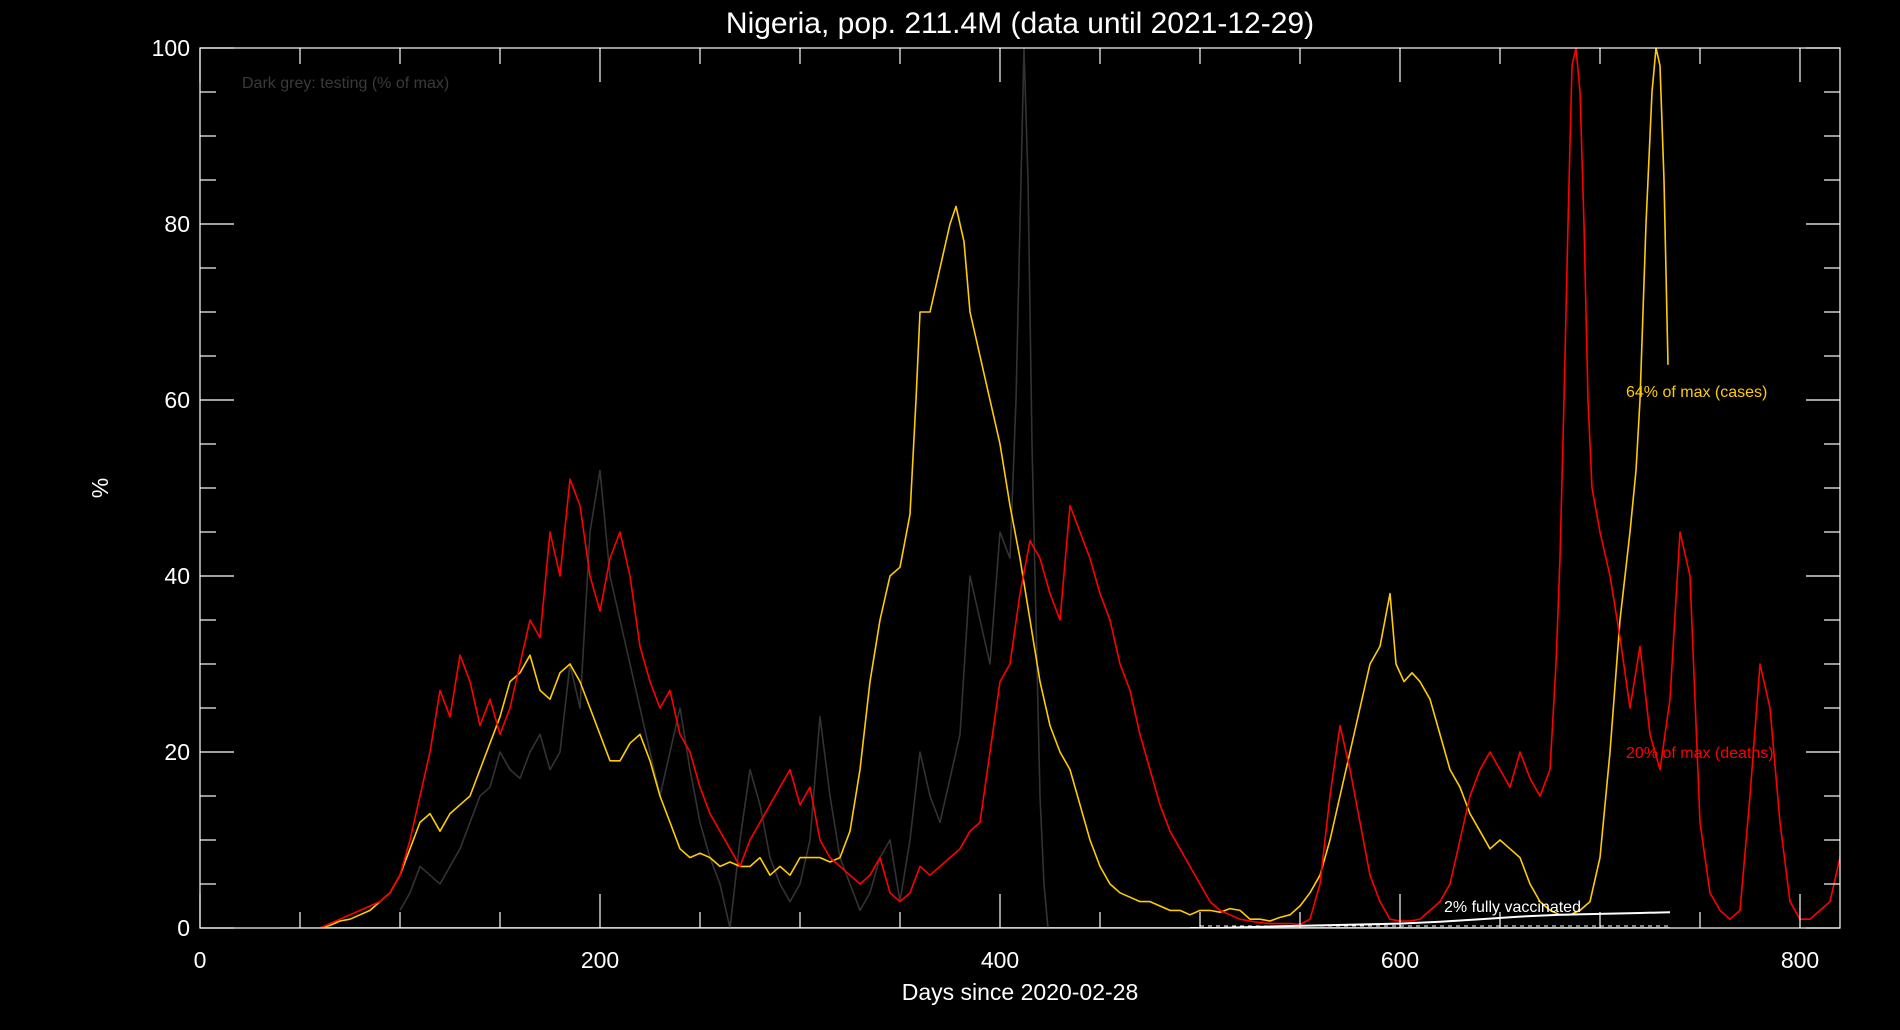 This screenshot has width=1900, height=1030. What do you see at coordinates (200, 960) in the screenshot?
I see `x-tick-label: 0` at bounding box center [200, 960].